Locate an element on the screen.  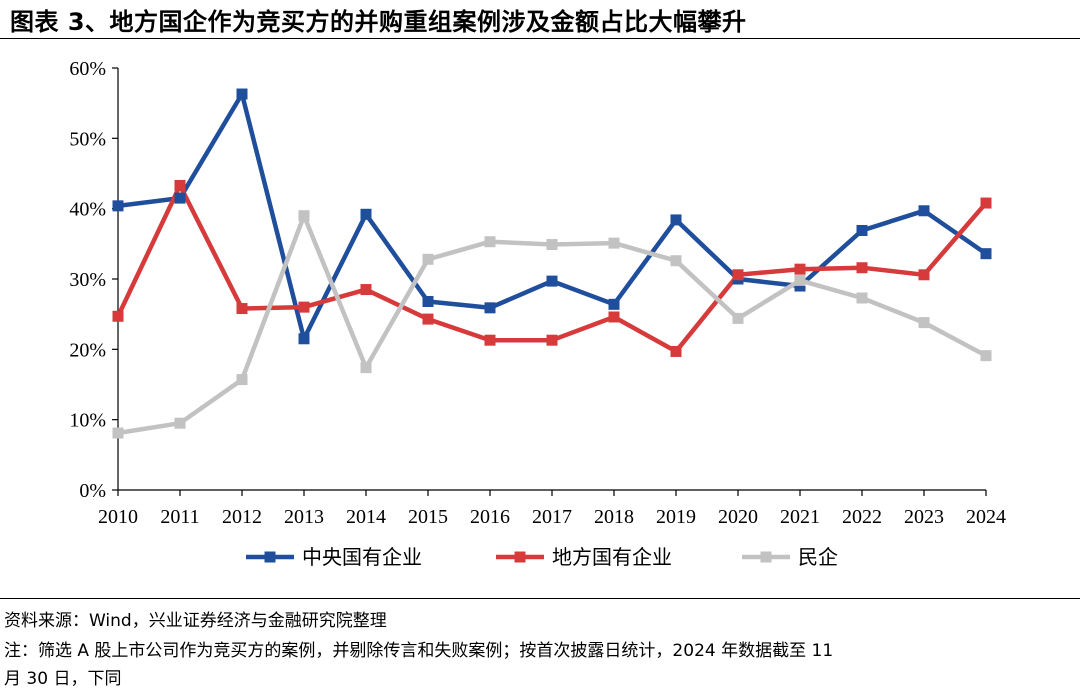
legend-label: 中央国有企业 is located at coordinates (362, 557).